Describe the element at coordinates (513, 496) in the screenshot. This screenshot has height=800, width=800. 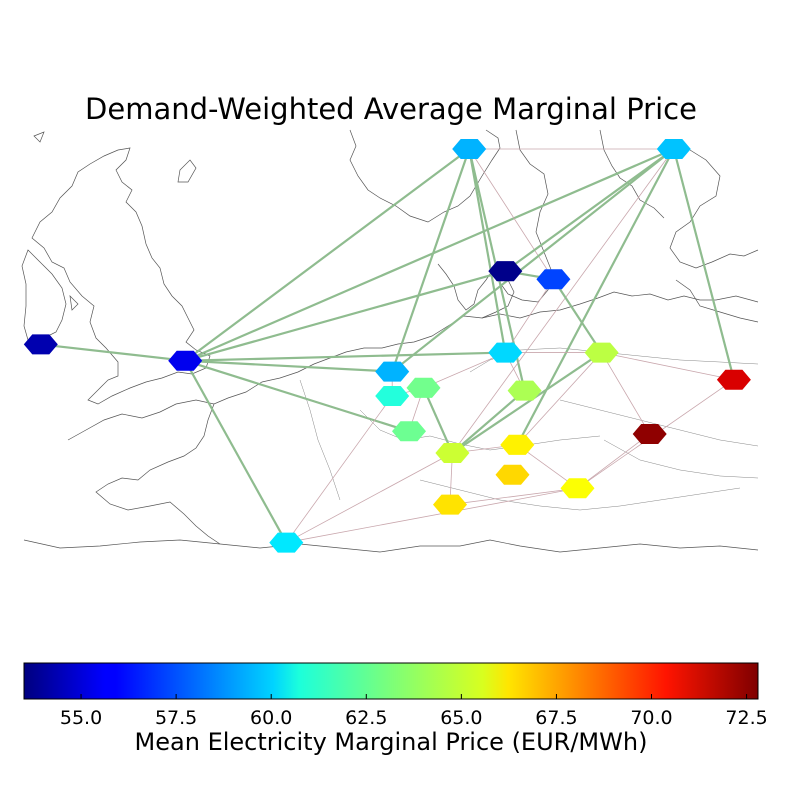
I see `line-IT-SI` at that location.